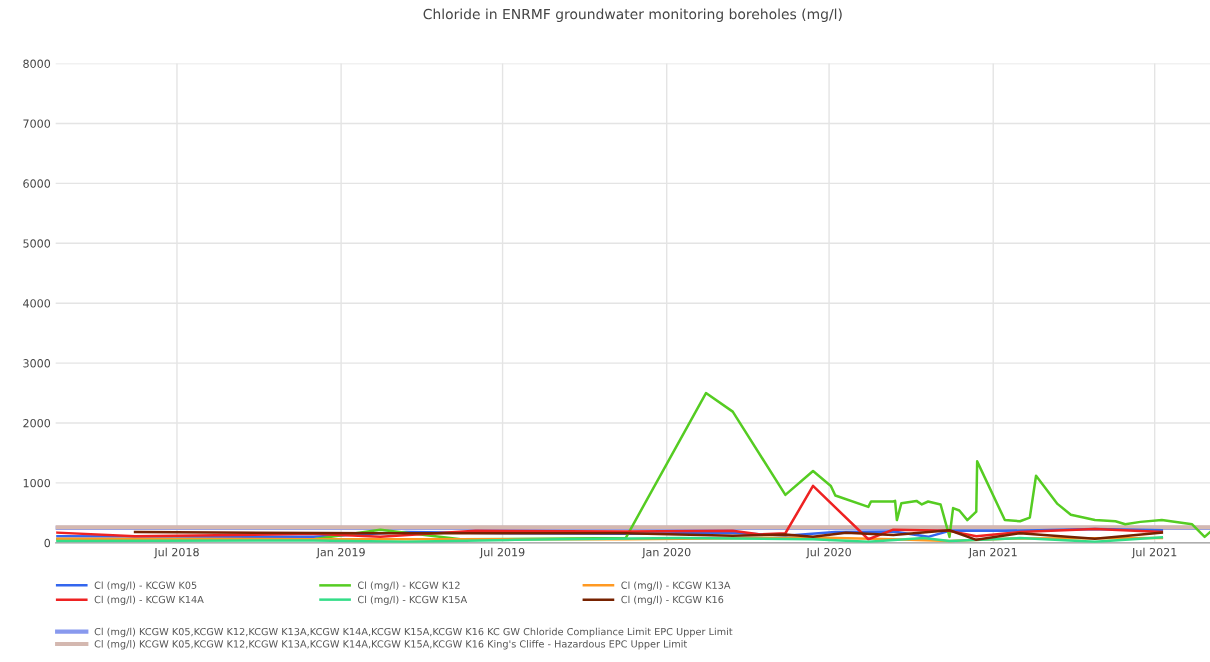  I want to click on legend-label: Cl (mg/l) - KCGW K13A, so click(676, 586).